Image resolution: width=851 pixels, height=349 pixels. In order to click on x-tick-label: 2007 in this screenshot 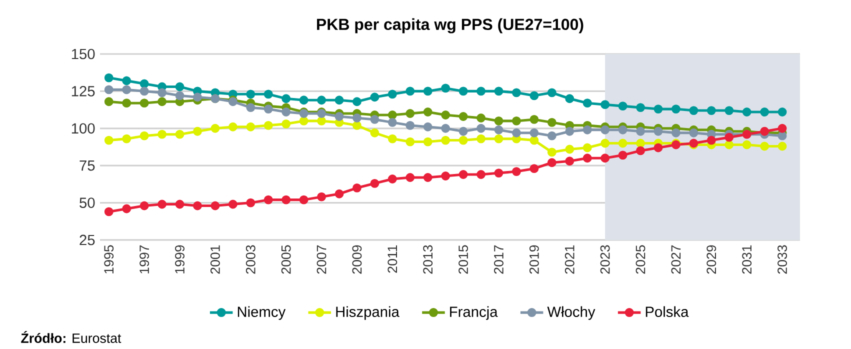, I will do `click(321, 259)`.